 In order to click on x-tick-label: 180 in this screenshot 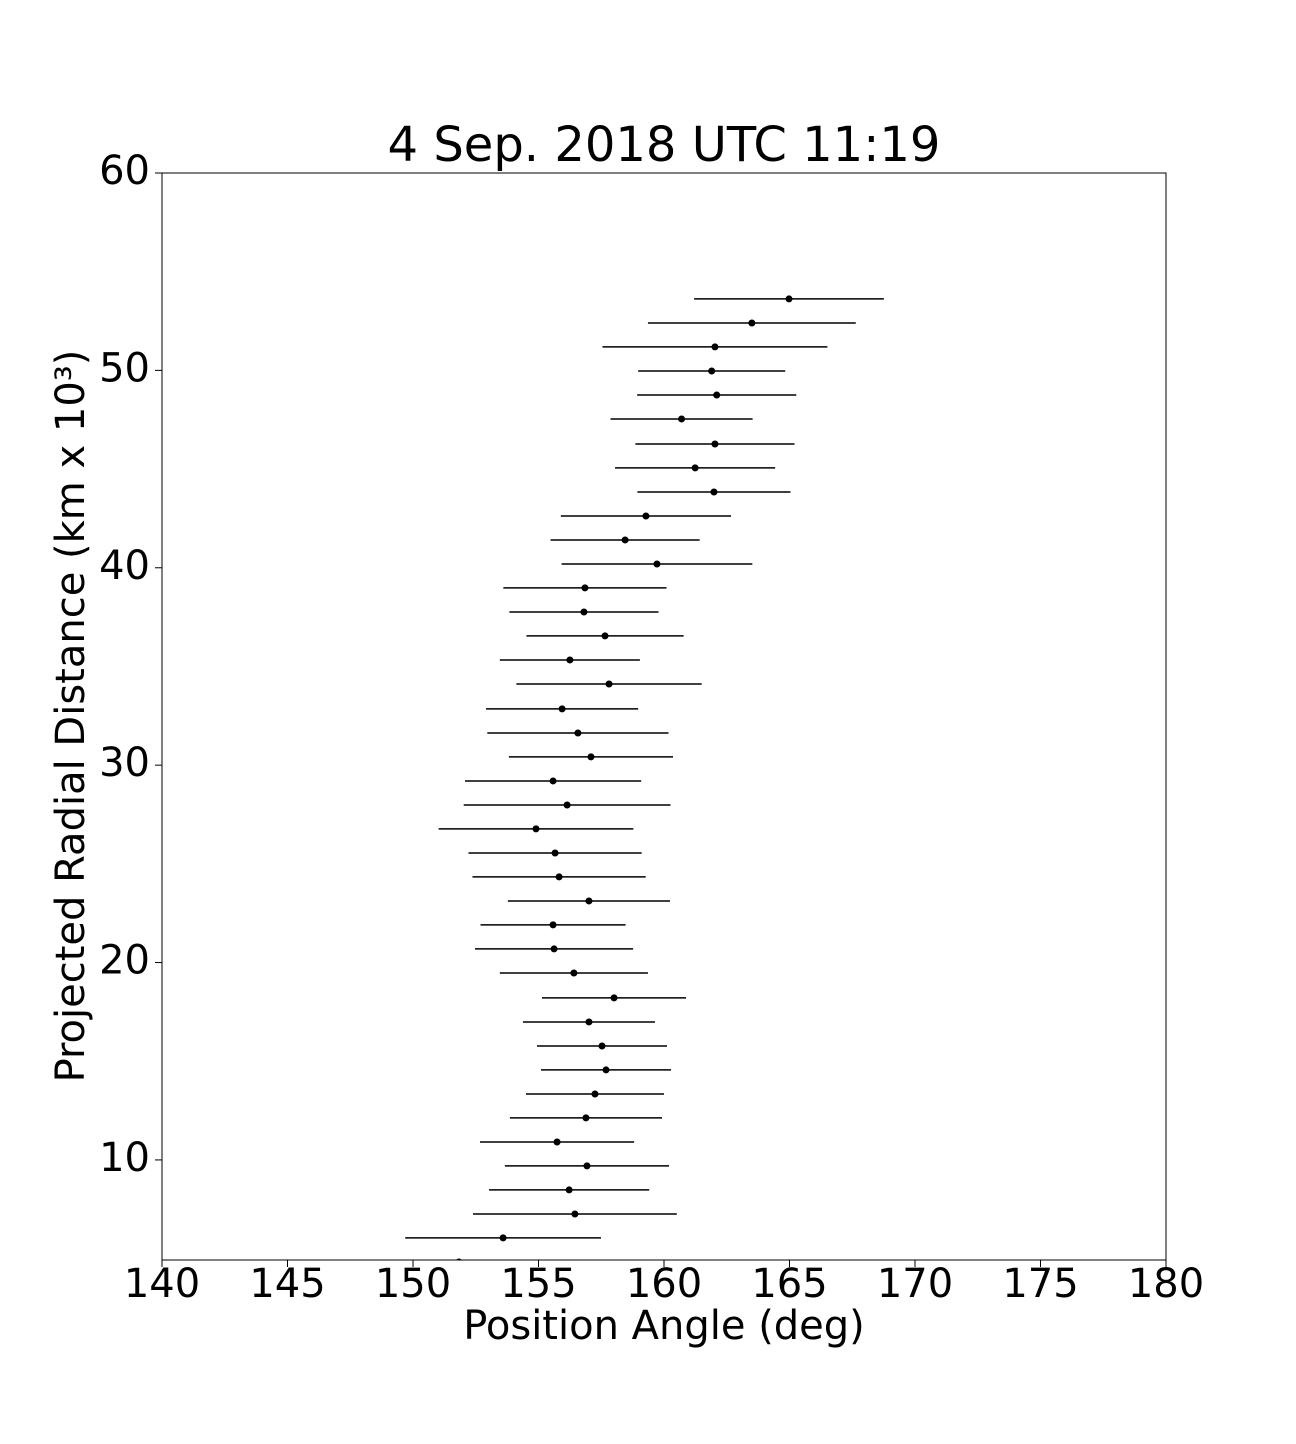, I will do `click(1166, 1284)`.